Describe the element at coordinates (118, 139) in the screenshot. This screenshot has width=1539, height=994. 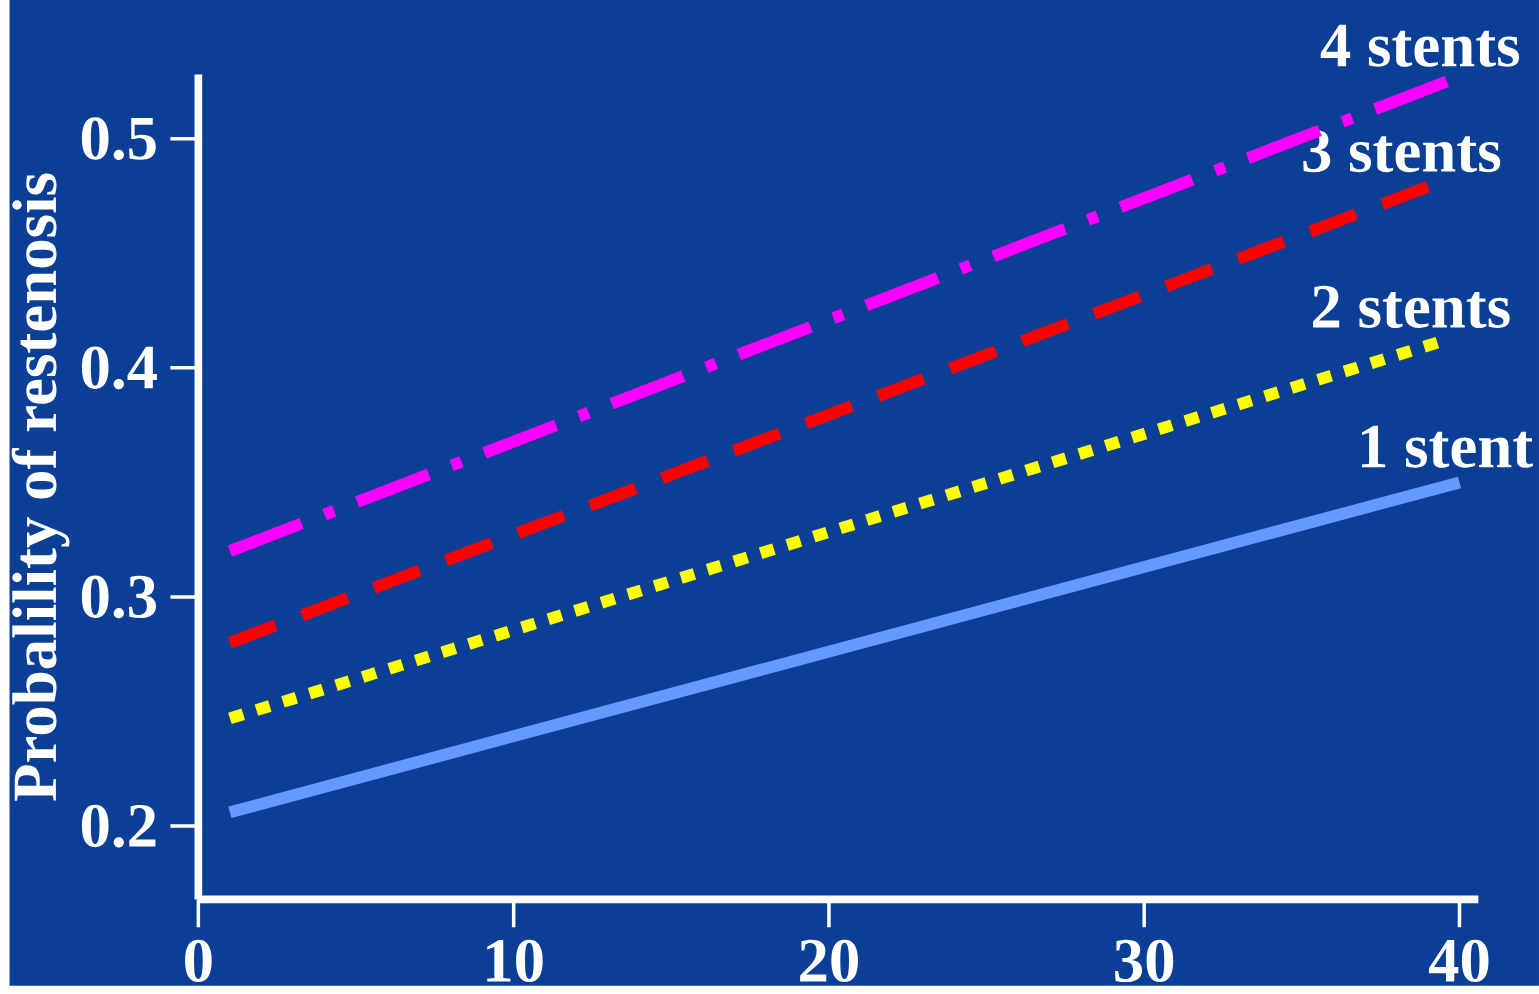
I see `y-tick-label: 0.5` at that location.